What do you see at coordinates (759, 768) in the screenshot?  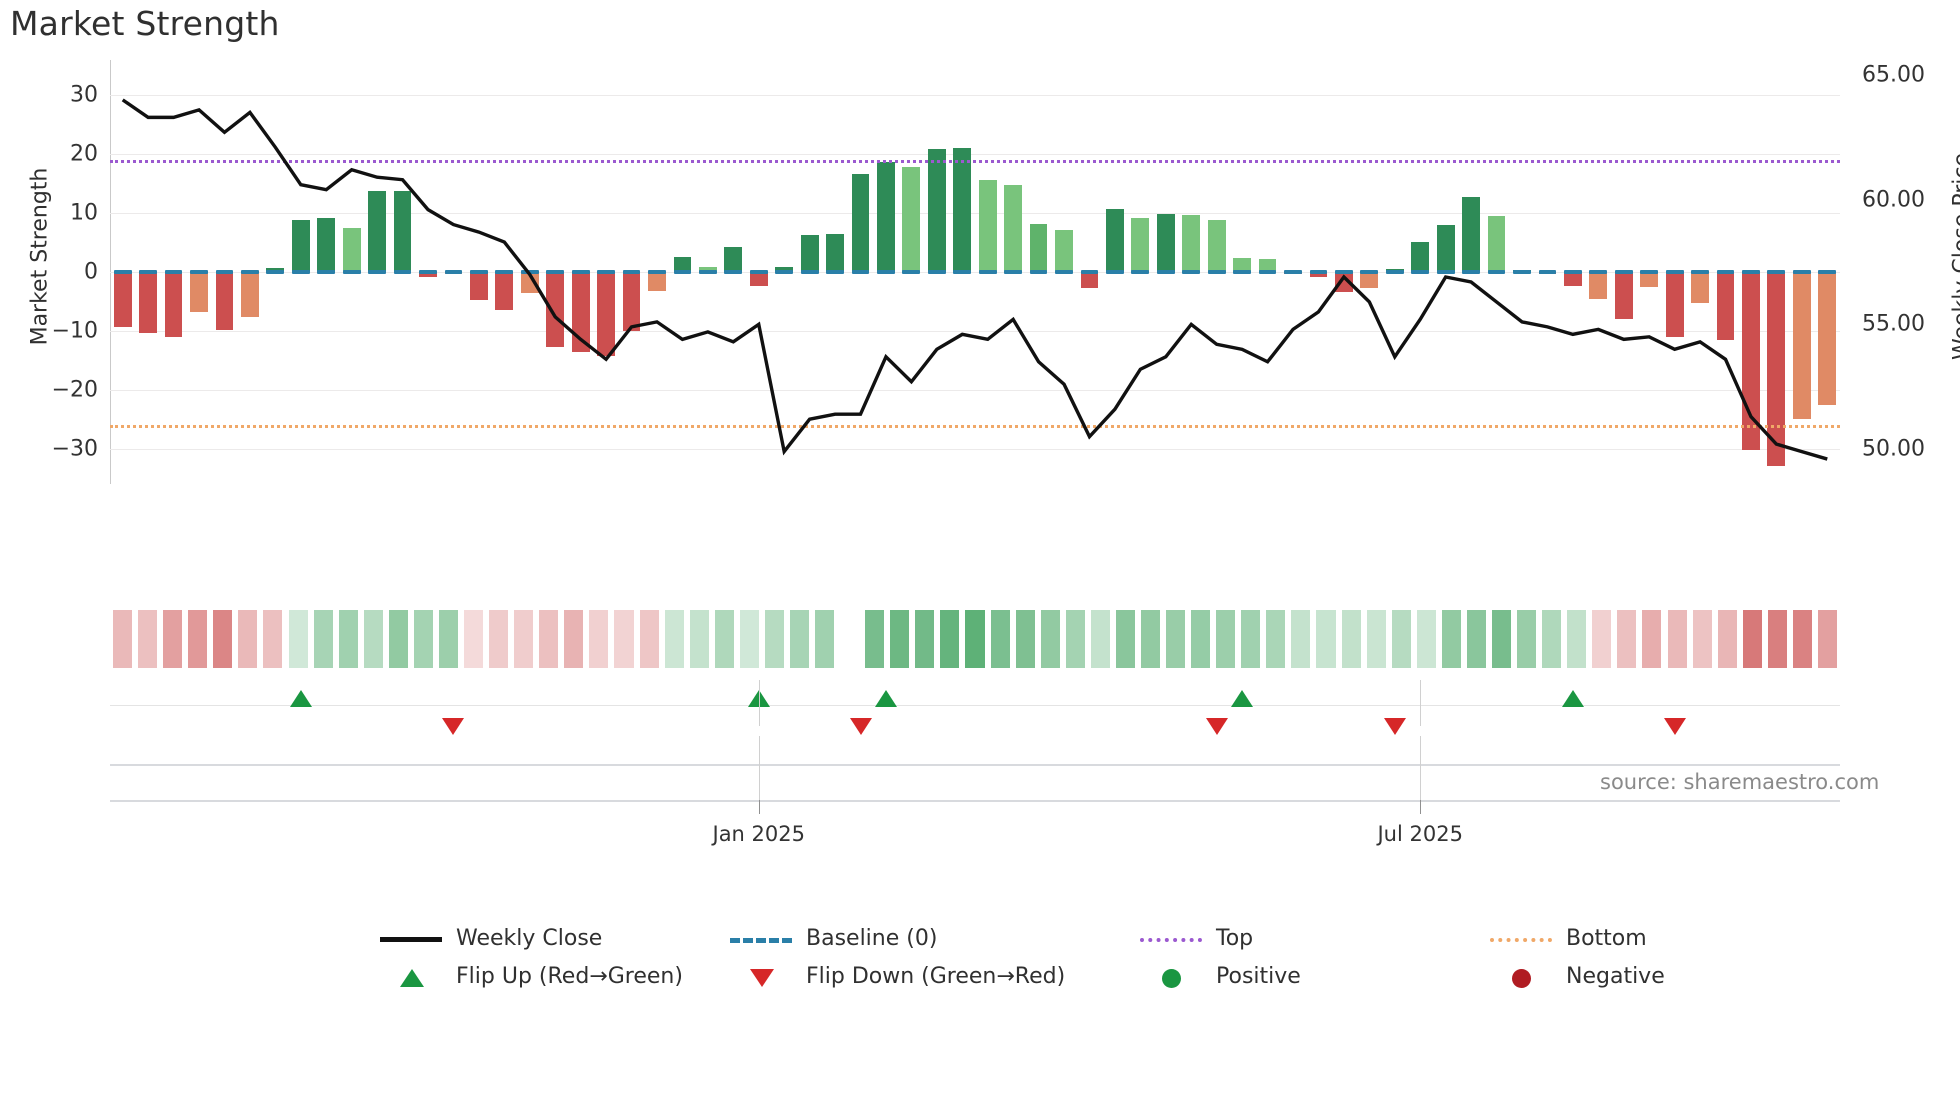 I see `x-tick-mark` at bounding box center [759, 768].